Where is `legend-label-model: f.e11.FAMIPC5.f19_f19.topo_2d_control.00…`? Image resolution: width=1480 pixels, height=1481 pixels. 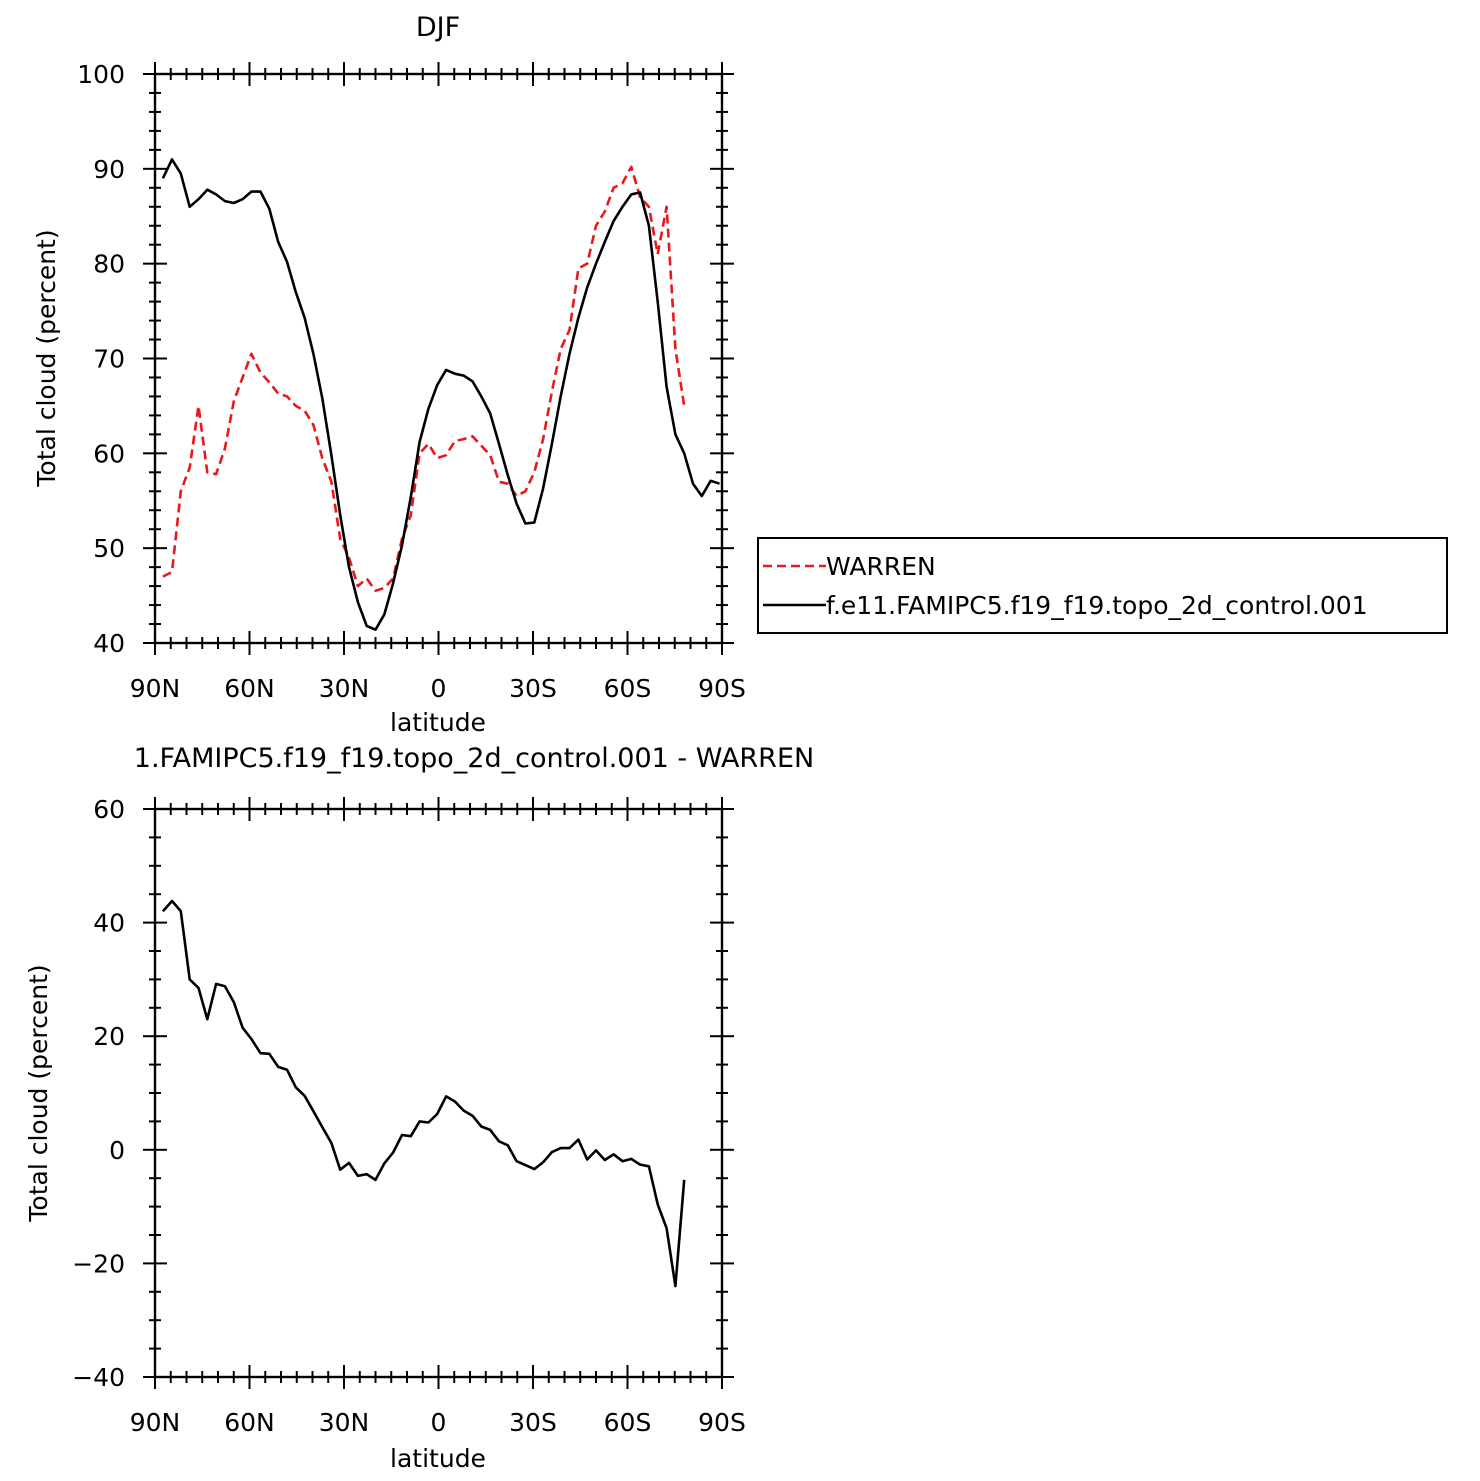
legend-label-model: f.e11.FAMIPC5.f19_f19.topo_2d_control.00… is located at coordinates (1097, 605).